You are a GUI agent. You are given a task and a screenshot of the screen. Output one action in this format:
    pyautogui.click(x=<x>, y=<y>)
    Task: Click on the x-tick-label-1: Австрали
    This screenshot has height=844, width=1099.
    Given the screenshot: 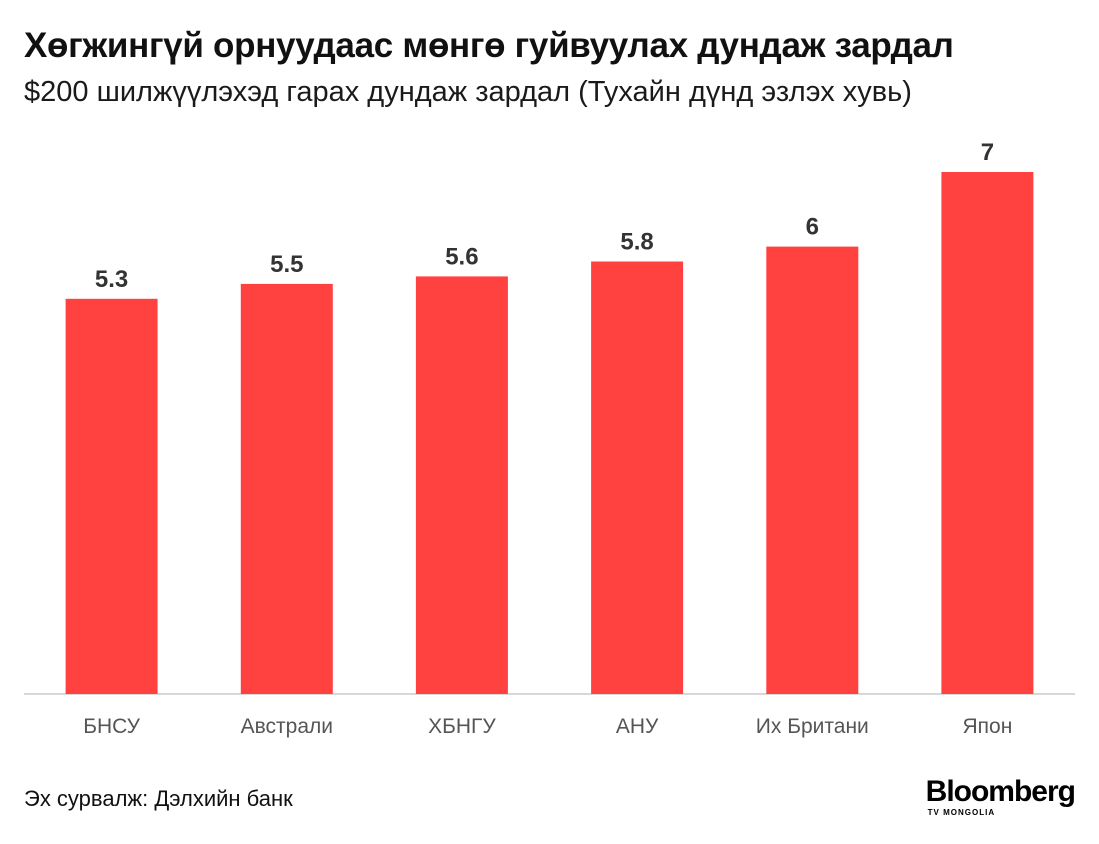 What is the action you would take?
    pyautogui.click(x=287, y=726)
    